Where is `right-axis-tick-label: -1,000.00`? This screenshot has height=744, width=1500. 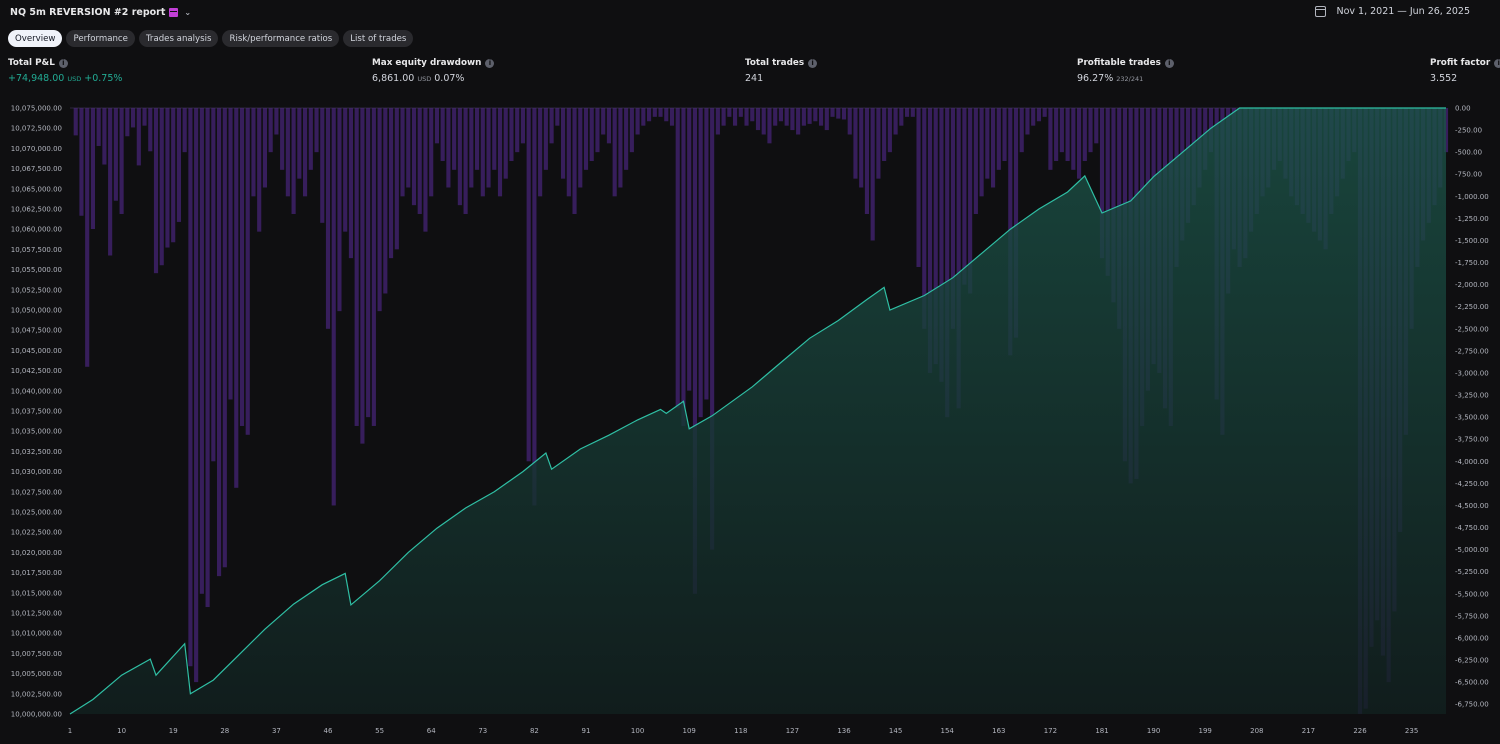
right-axis-tick-label: -1,000.00 is located at coordinates (1472, 197).